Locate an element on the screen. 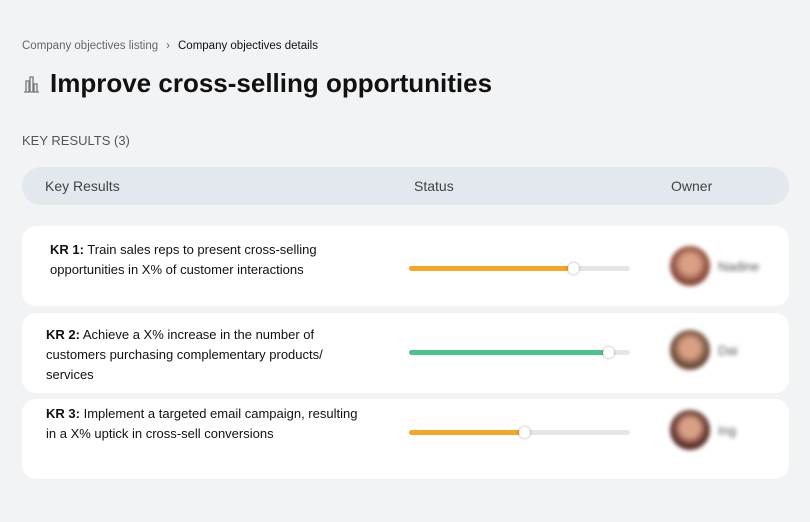 The image size is (810, 522). header-status: Status is located at coordinates (434, 186).